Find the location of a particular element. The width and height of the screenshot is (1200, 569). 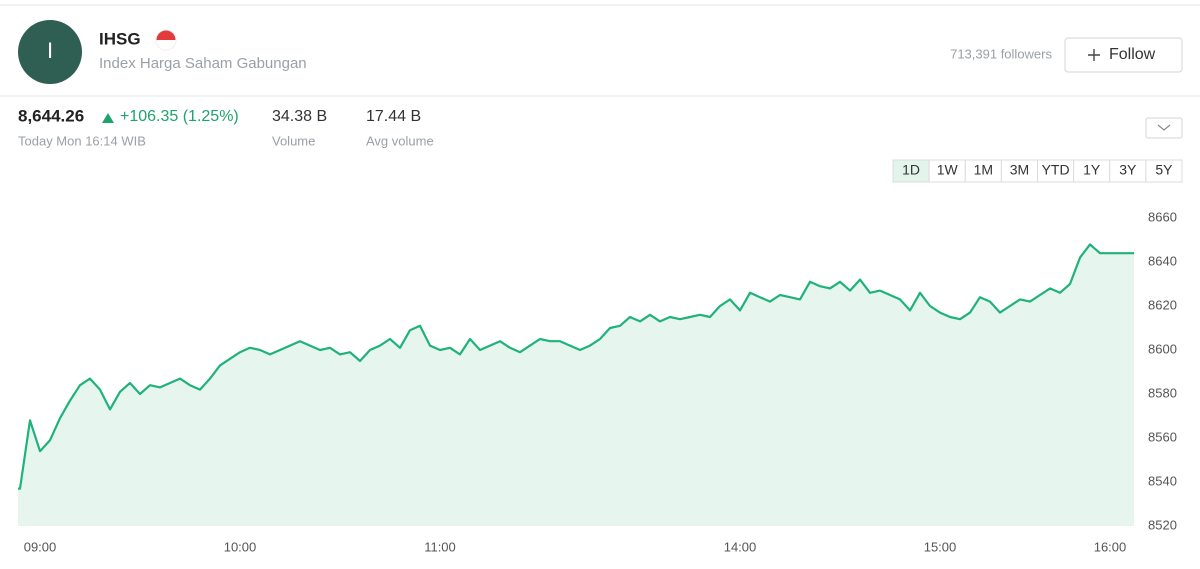

symbol: IHSG is located at coordinates (120, 38).